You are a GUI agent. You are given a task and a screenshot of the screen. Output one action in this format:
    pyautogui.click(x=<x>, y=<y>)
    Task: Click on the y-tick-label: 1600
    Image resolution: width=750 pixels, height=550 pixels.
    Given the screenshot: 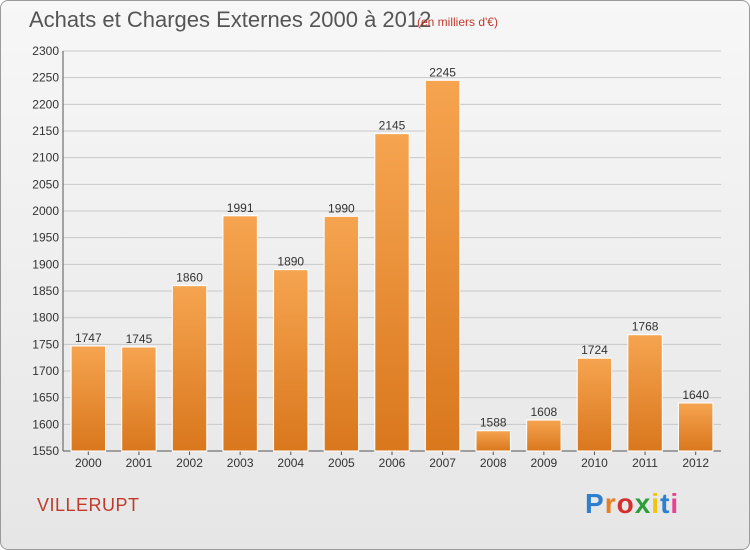 What is the action you would take?
    pyautogui.click(x=45, y=424)
    